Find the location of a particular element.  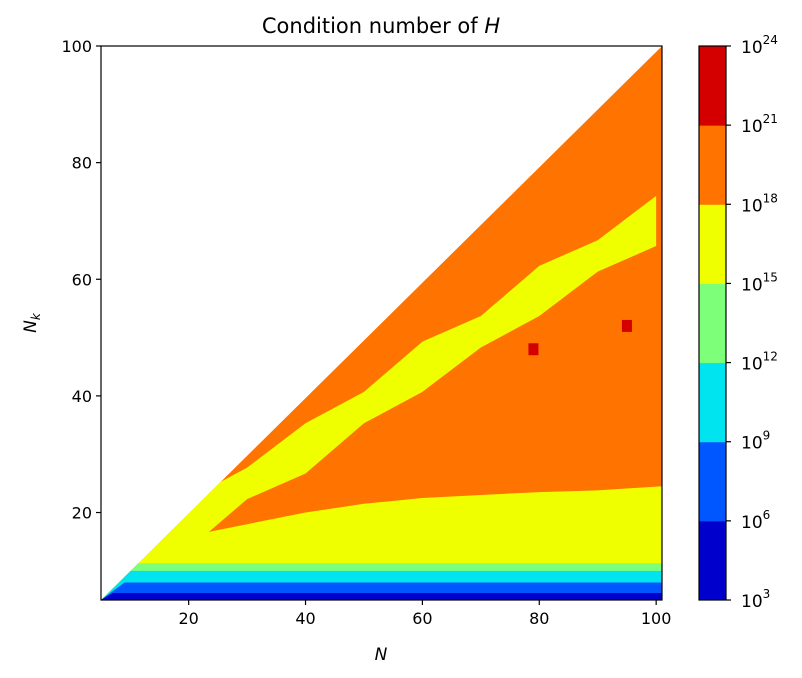

y-tick-label: 60 is located at coordinates (82, 279).